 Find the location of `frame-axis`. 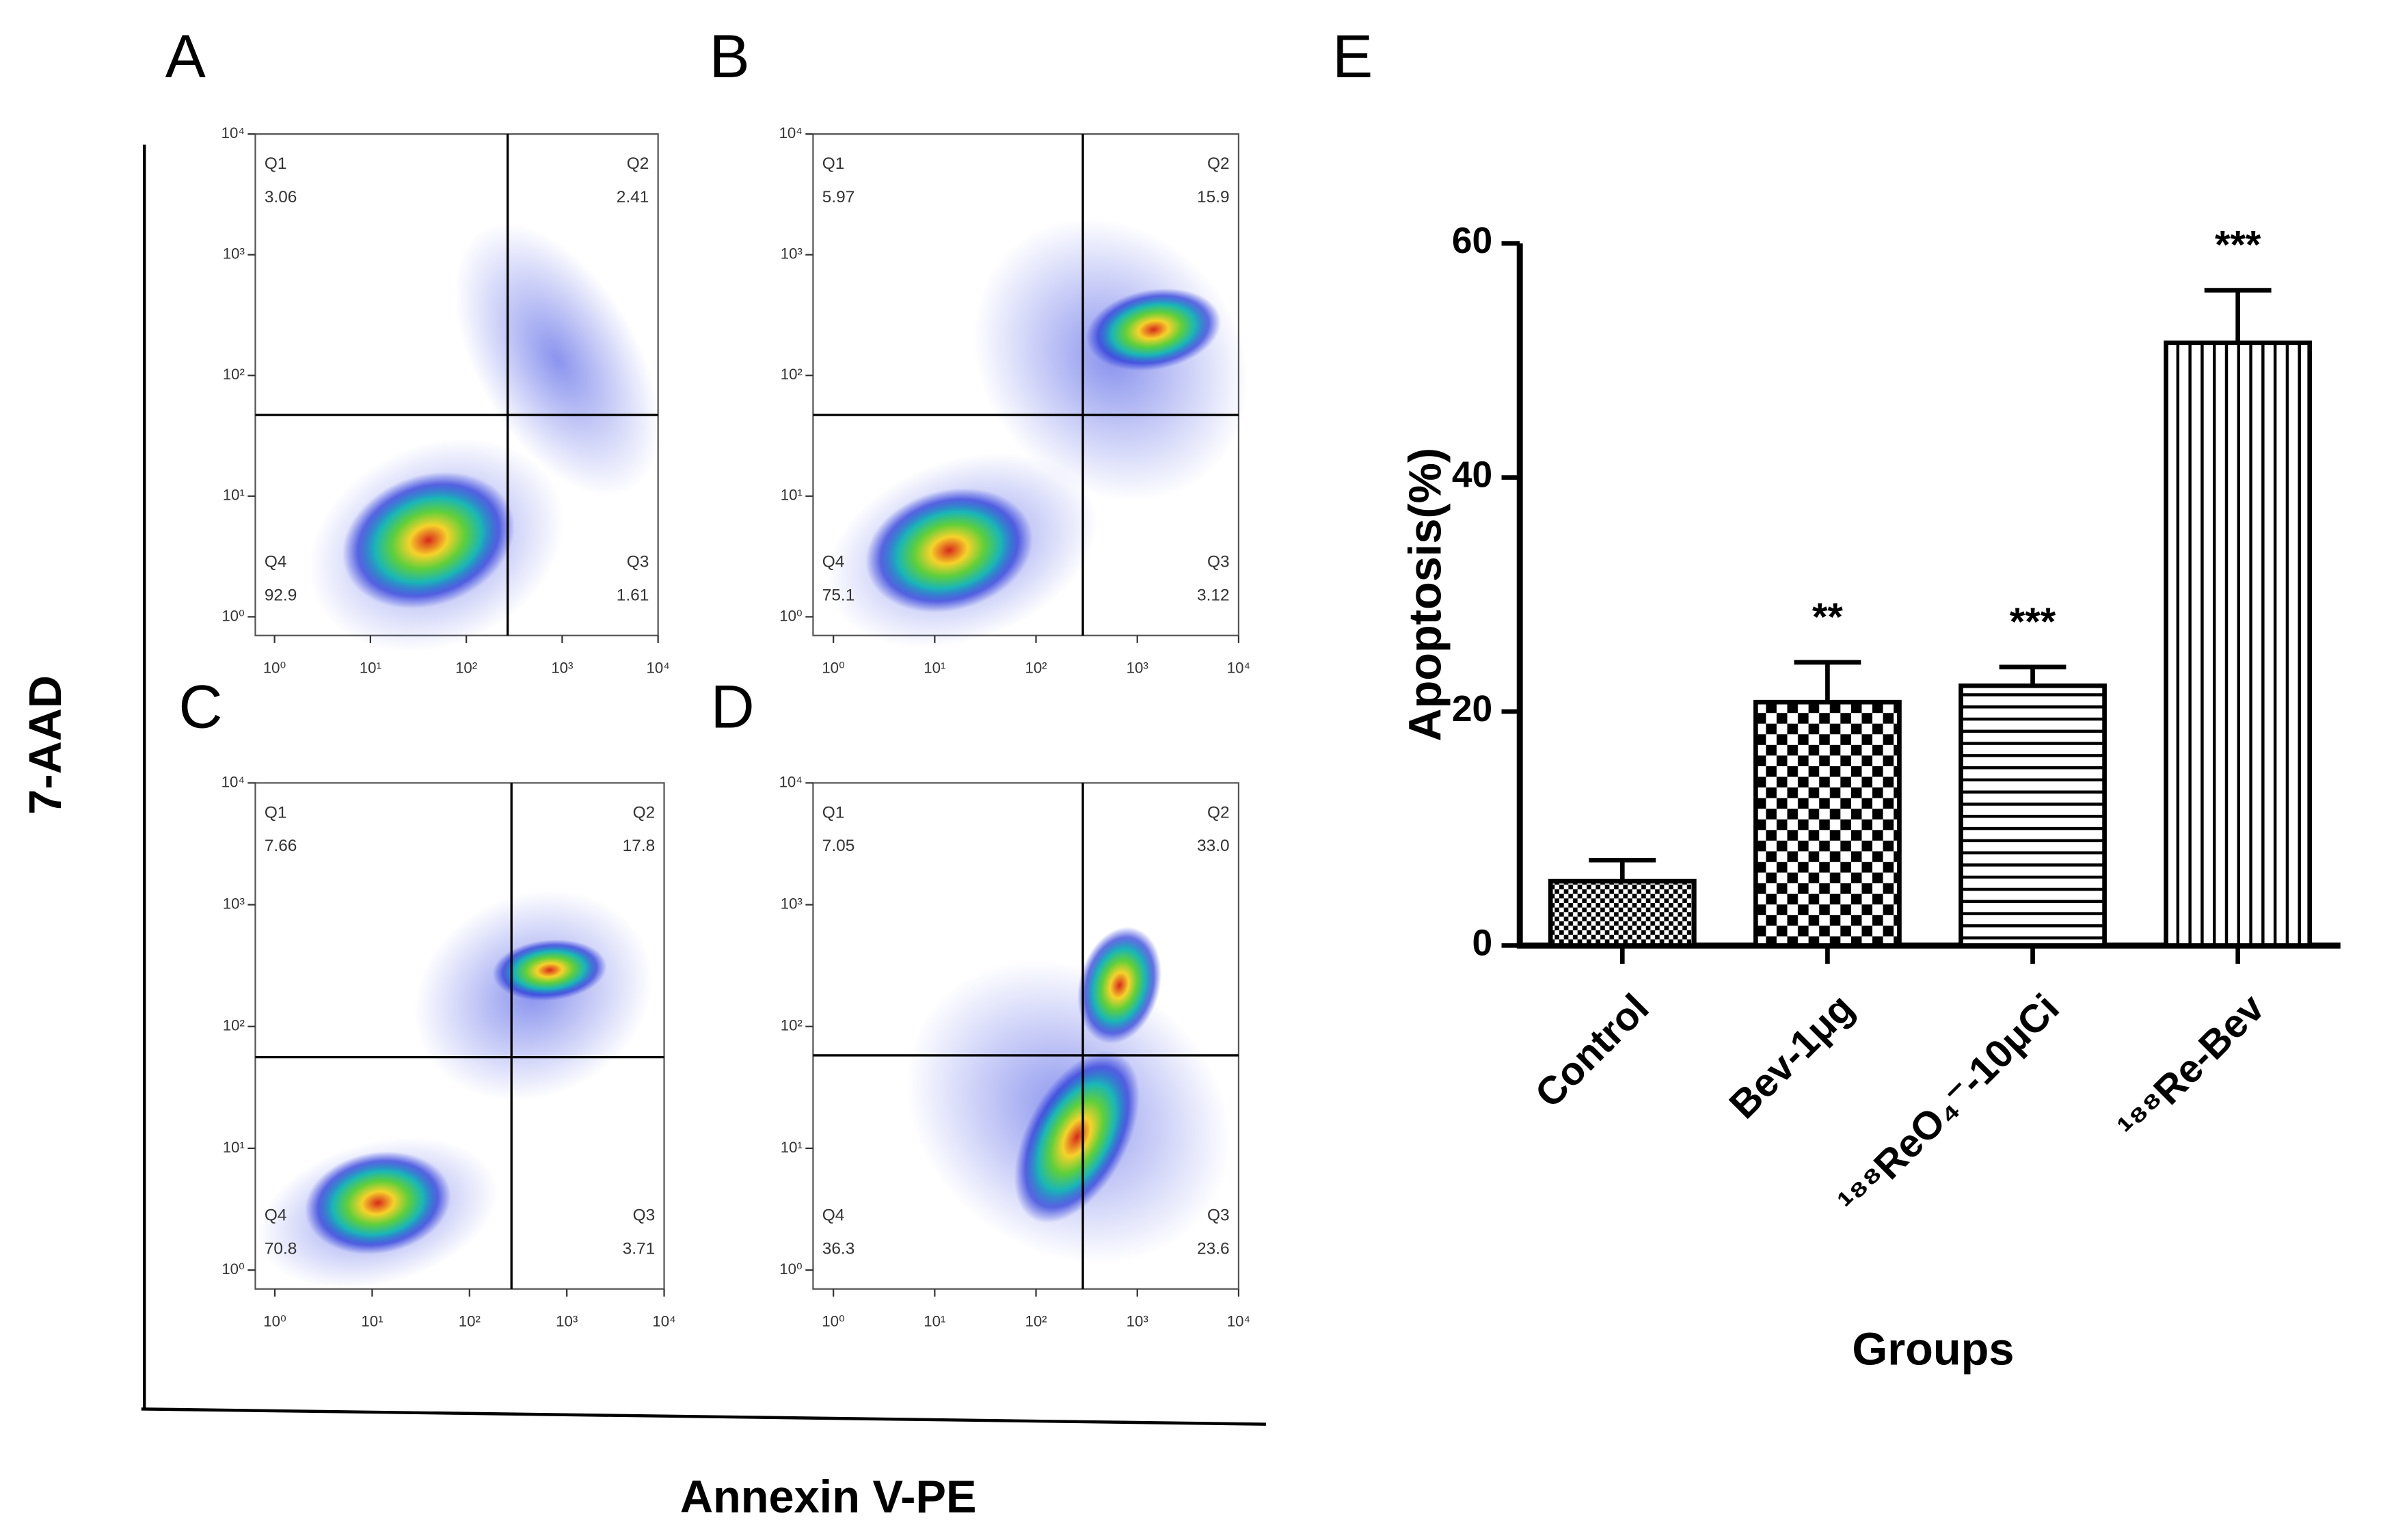

frame-axis is located at coordinates (703, 1416).